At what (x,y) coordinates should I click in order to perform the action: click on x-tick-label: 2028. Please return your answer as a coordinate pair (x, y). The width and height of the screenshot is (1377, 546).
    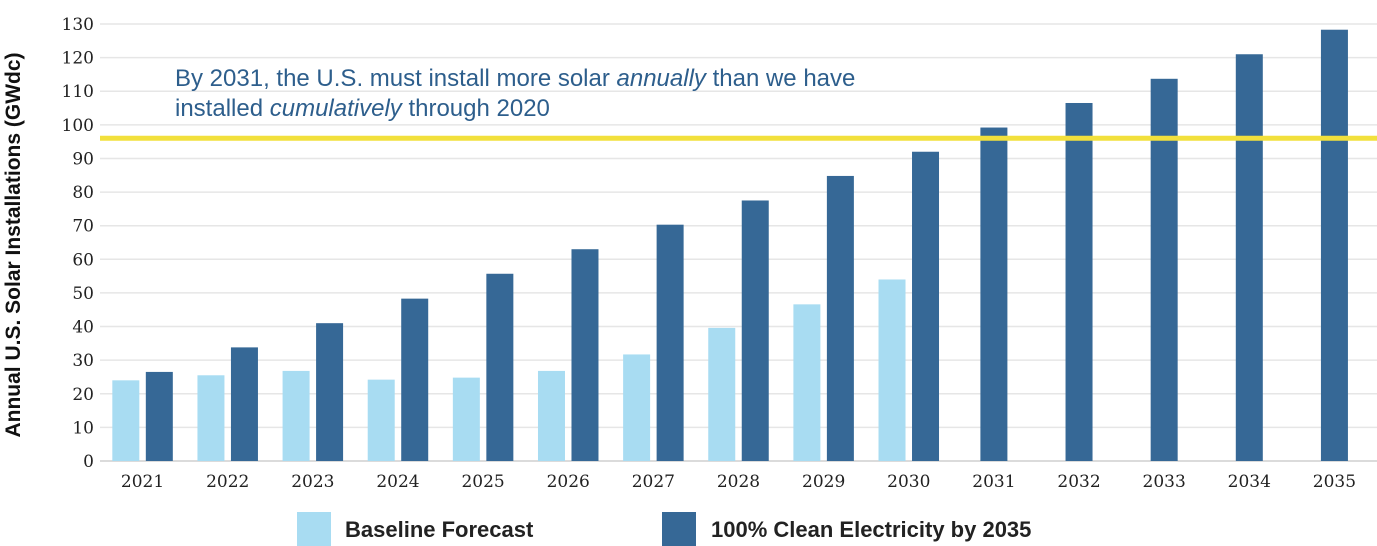
    Looking at the image, I should click on (738, 482).